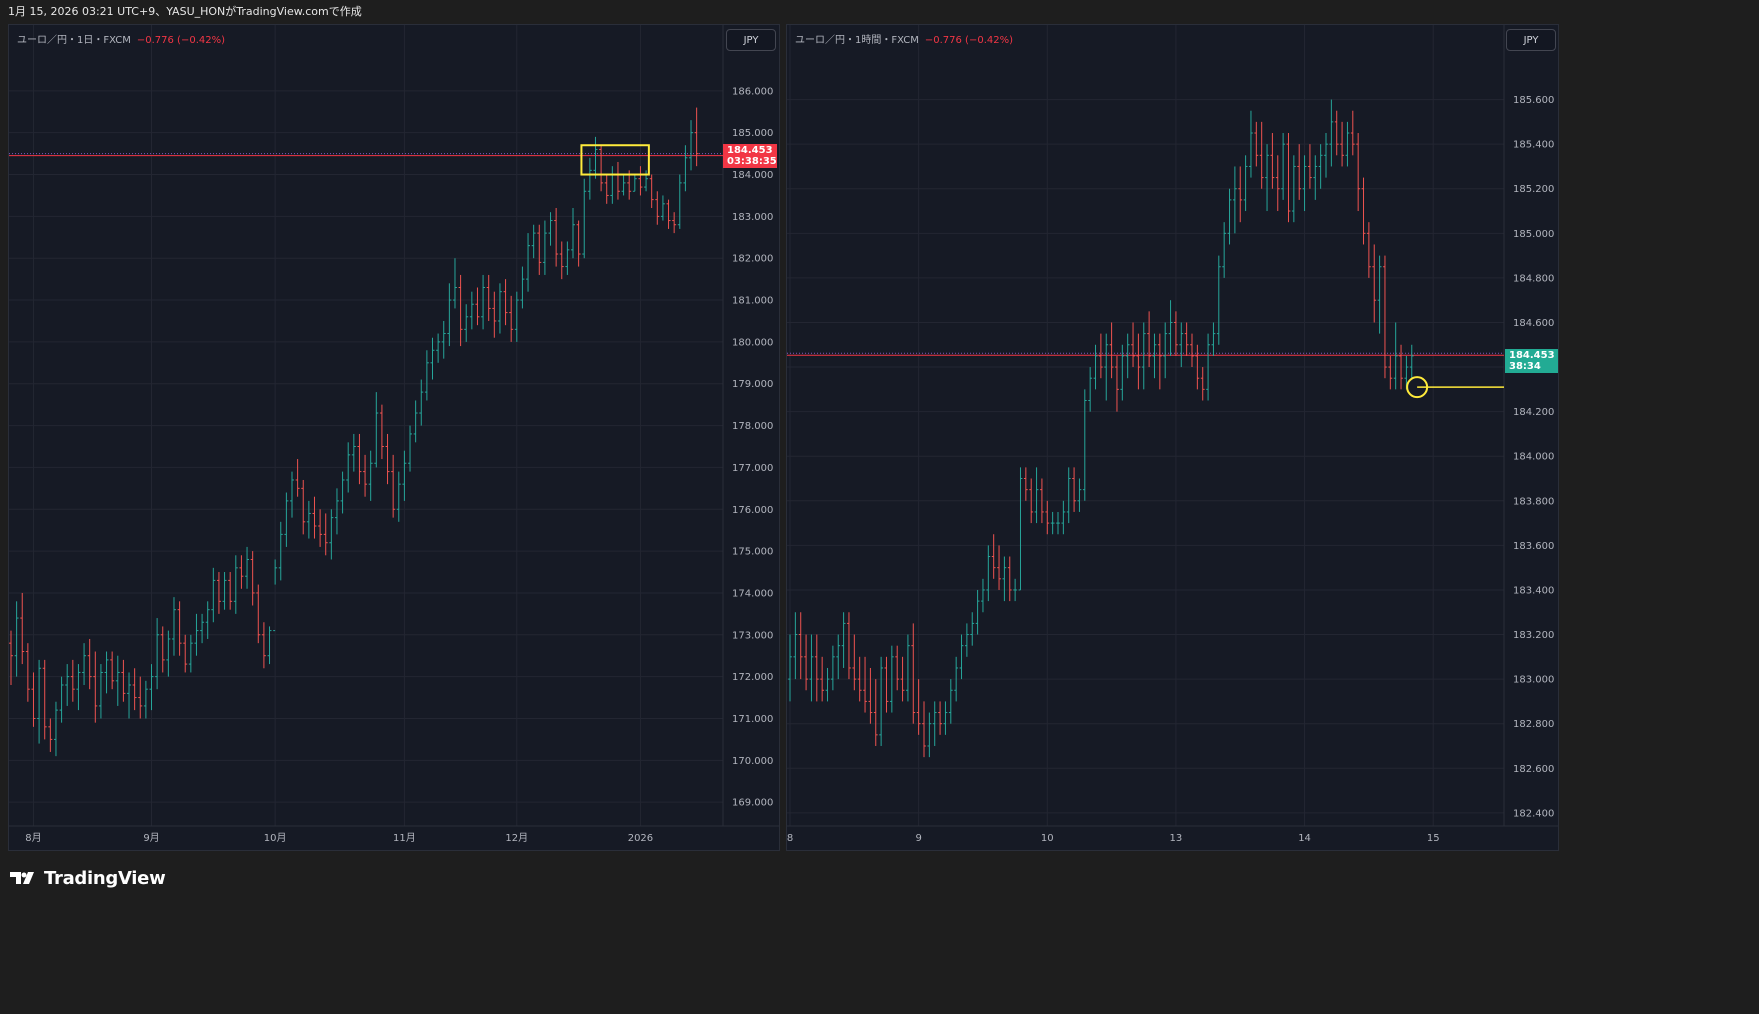 This screenshot has width=1759, height=1014. I want to click on tradingview-logo: TradingView, so click(88, 878).